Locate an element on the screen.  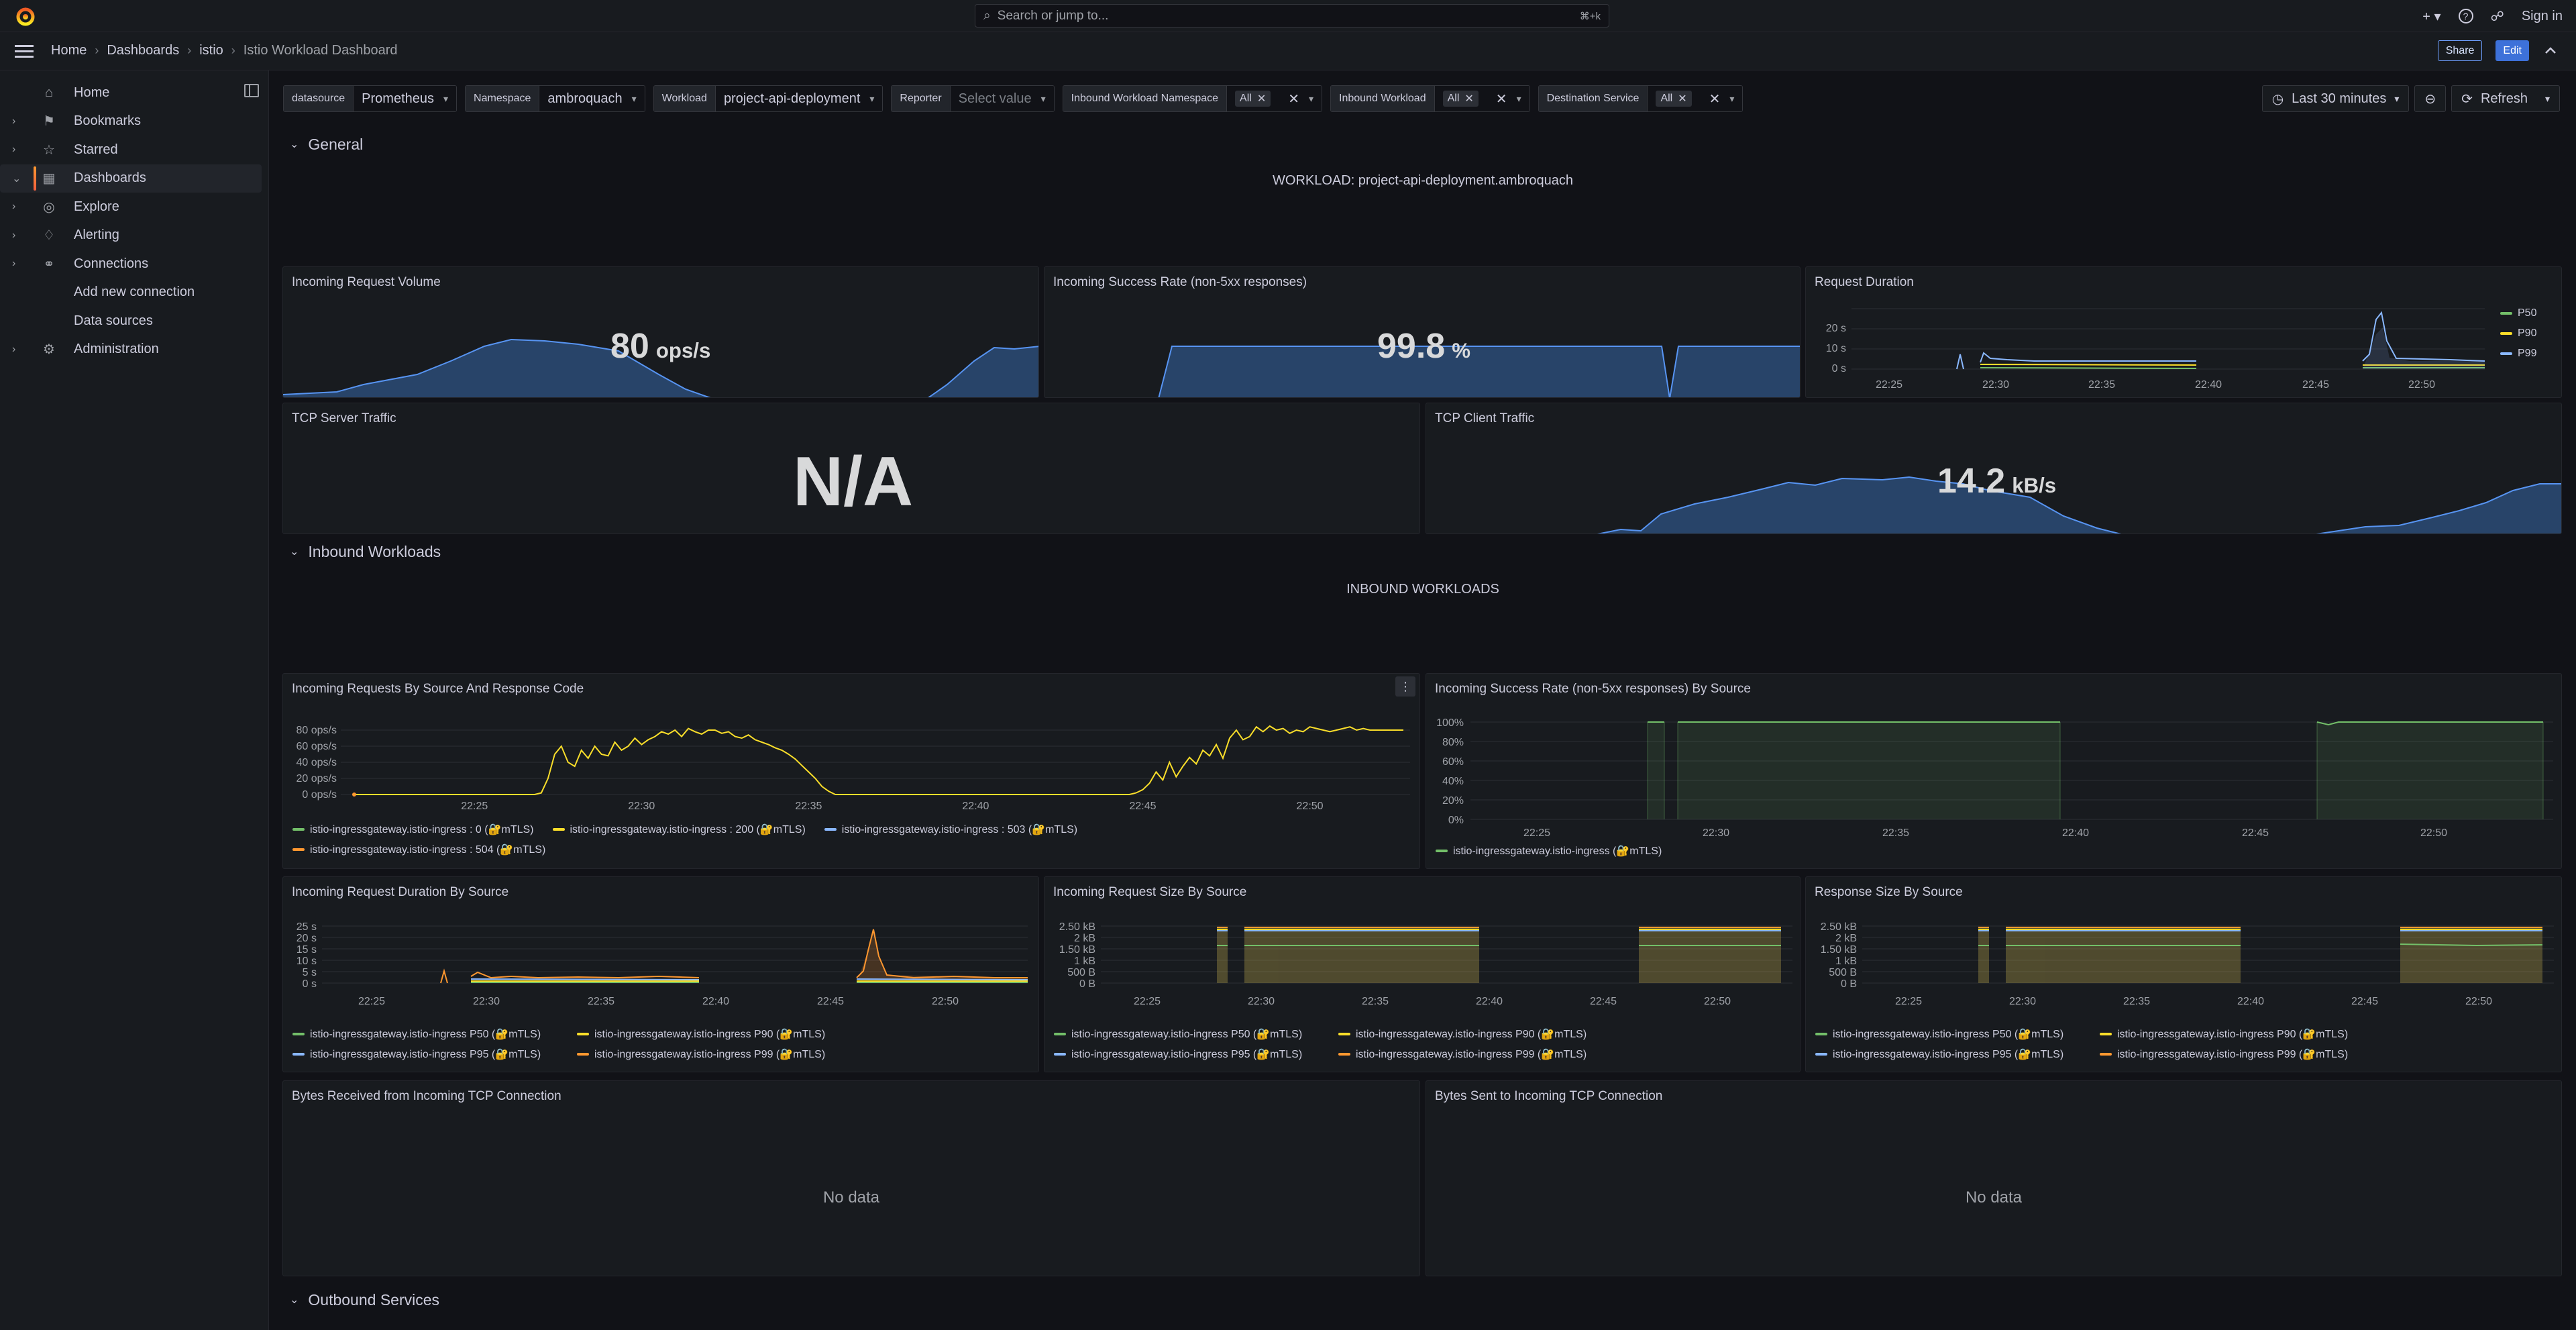
inbound-workload-select: All ✕ ✕ ▾ is located at coordinates (1481, 98).